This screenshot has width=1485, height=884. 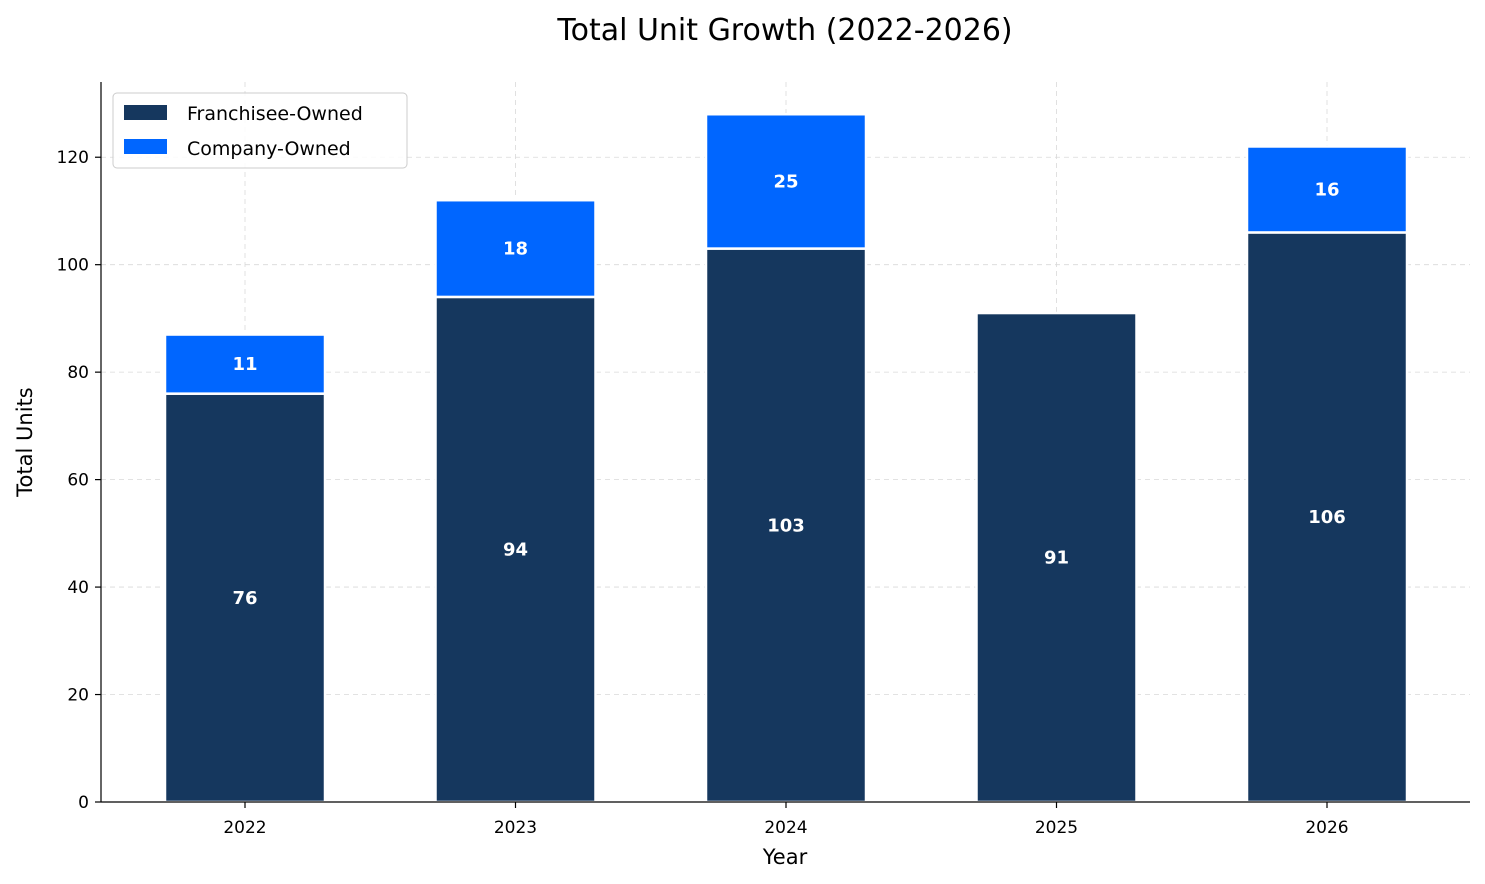 What do you see at coordinates (25, 442) in the screenshot?
I see `y-axis-label: Total Units` at bounding box center [25, 442].